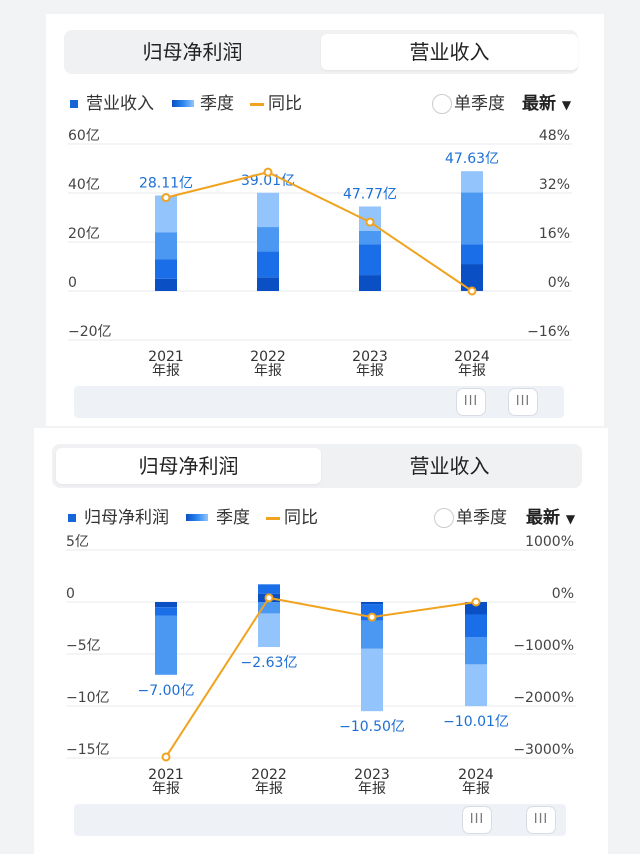 The width and height of the screenshot is (640, 854). I want to click on legend-primary-label: 营业收入, so click(120, 104).